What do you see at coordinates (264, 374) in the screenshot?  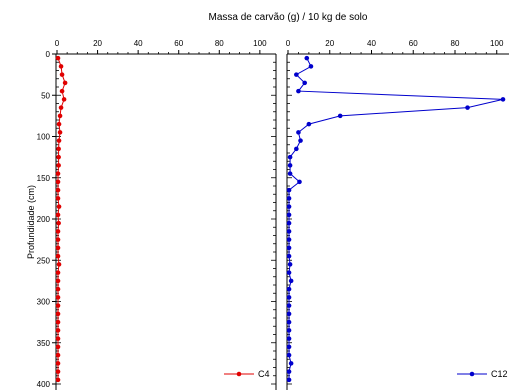 I see `legend-label-c4: C4` at bounding box center [264, 374].